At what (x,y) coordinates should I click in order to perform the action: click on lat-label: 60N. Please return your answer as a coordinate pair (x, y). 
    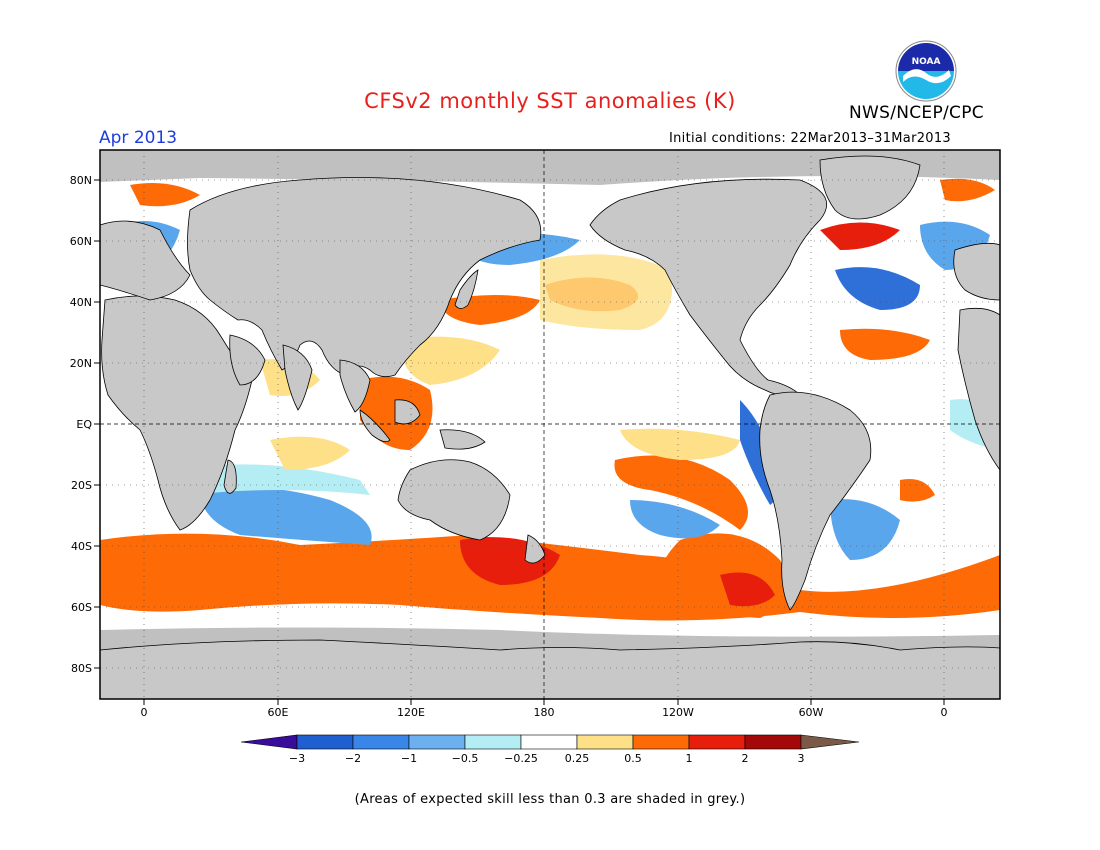
    Looking at the image, I should click on (81, 241).